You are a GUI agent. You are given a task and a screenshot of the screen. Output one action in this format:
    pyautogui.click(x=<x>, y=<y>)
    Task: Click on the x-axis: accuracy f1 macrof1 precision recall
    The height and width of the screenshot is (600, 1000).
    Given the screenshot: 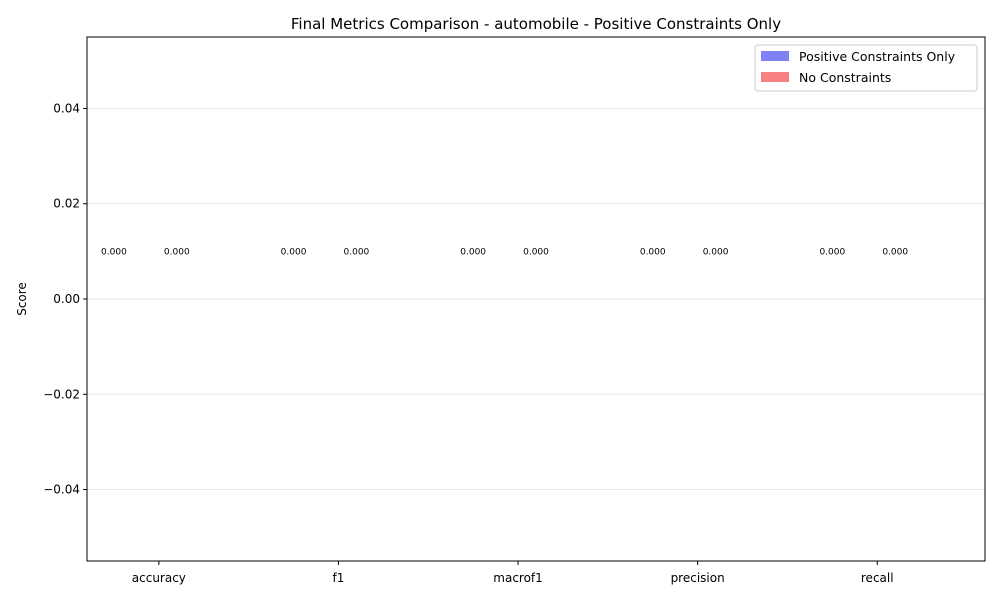 What is the action you would take?
    pyautogui.click(x=513, y=573)
    